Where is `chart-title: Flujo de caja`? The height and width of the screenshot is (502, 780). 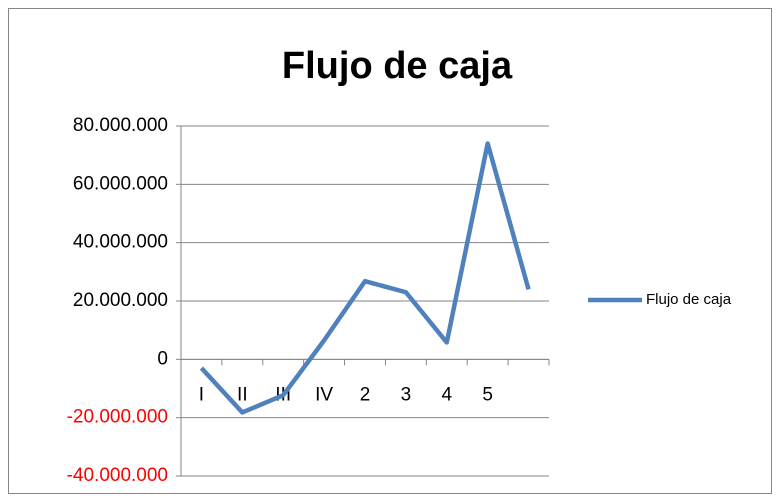
chart-title: Flujo de caja is located at coordinates (397, 66).